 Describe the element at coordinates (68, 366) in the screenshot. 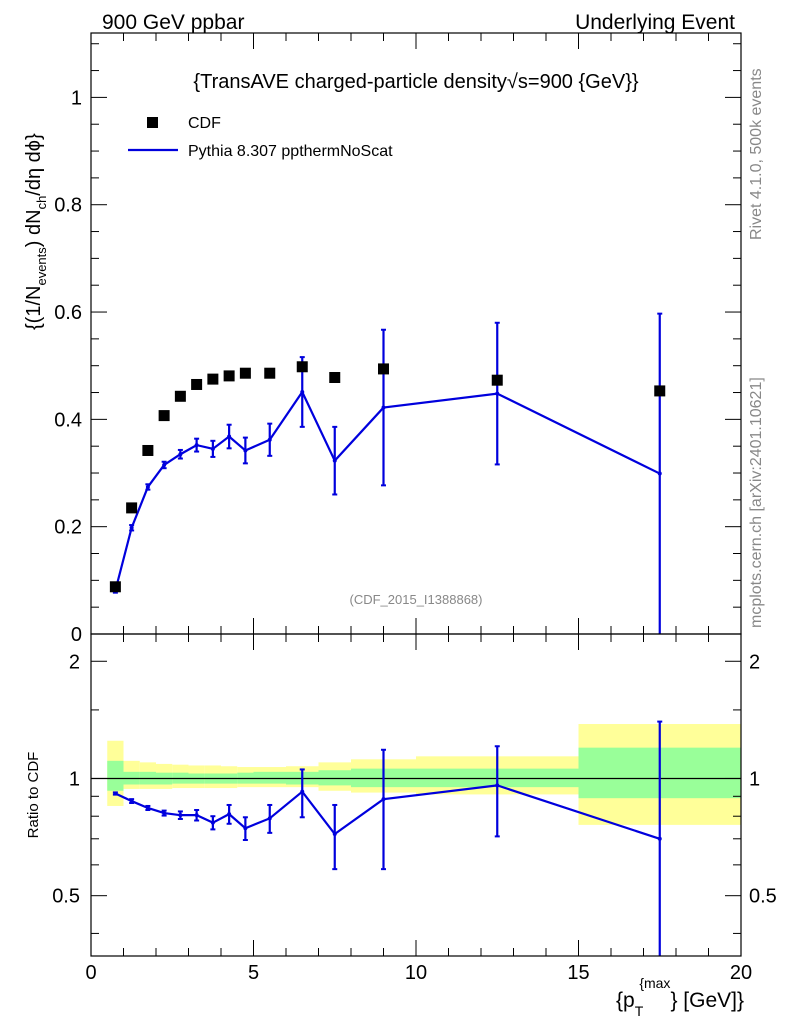

I see `main-ytick-labels: 0 0.2 0.4 0.6 0.8 1` at that location.